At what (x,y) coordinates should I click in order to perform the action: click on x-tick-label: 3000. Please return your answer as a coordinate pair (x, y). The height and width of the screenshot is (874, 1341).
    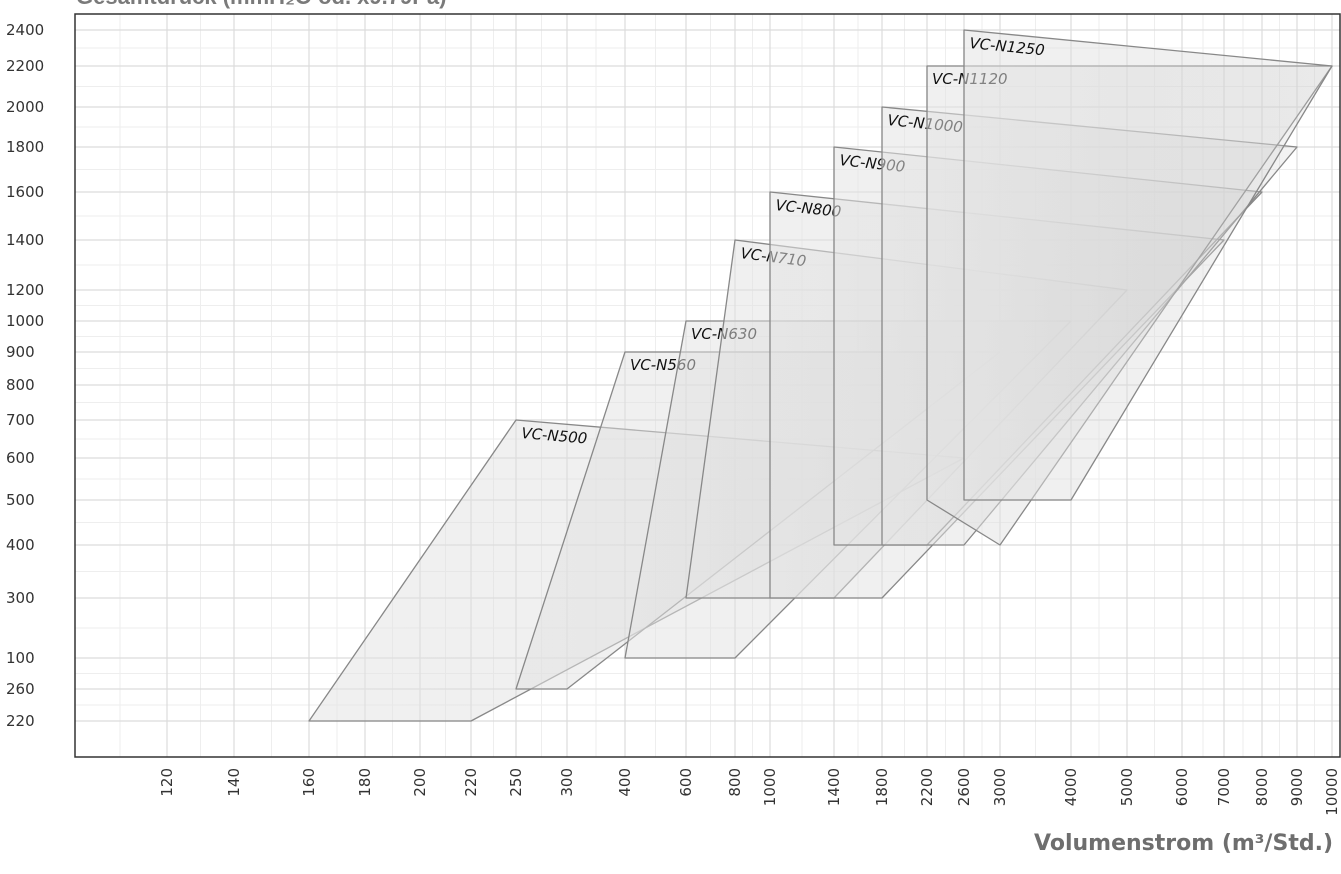
    Looking at the image, I should click on (1000, 787).